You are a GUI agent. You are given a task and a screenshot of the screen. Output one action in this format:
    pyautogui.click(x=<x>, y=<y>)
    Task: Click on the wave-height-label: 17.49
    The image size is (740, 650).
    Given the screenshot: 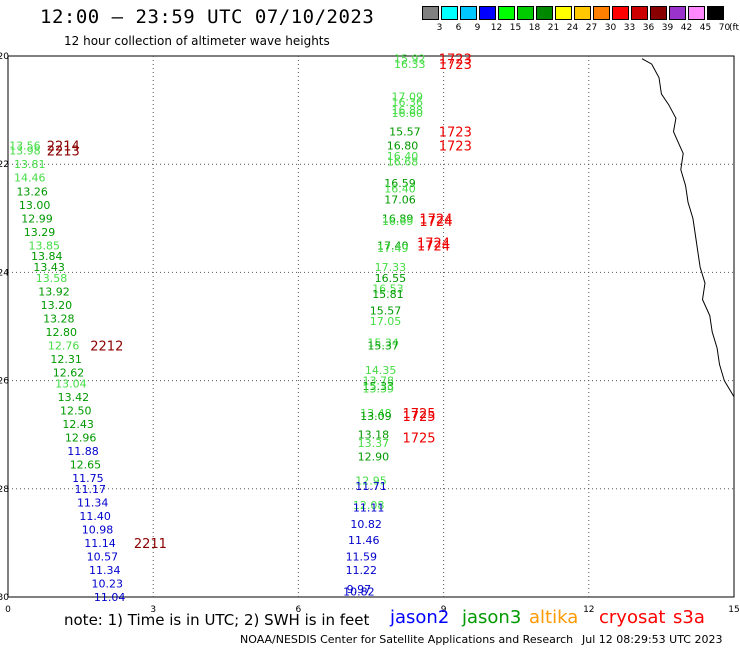 What is the action you would take?
    pyautogui.click(x=393, y=248)
    